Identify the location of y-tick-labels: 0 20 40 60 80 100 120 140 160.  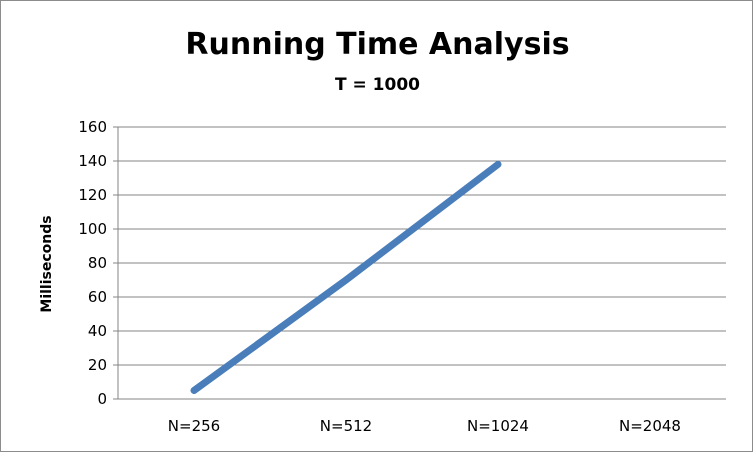
(92, 263).